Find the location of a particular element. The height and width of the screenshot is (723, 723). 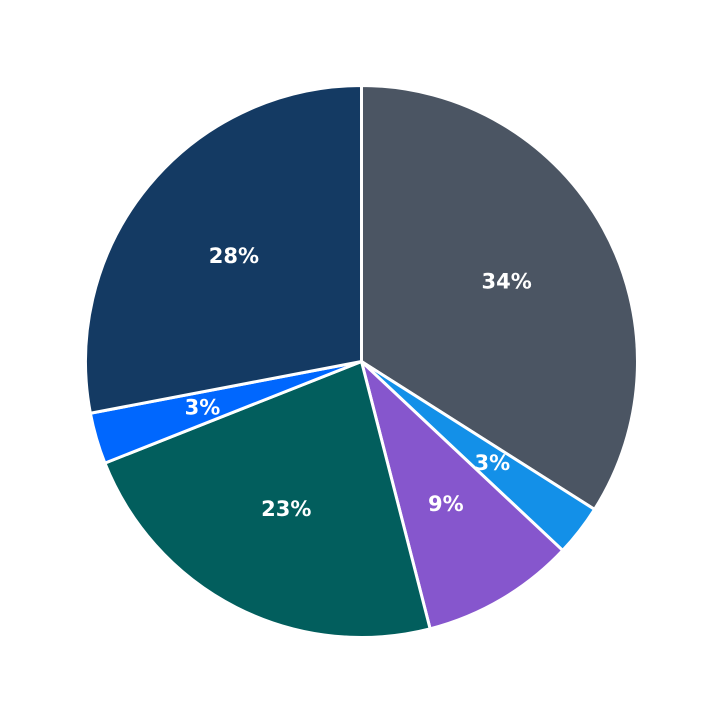

pie-slice-label-5: 3% is located at coordinates (203, 408).